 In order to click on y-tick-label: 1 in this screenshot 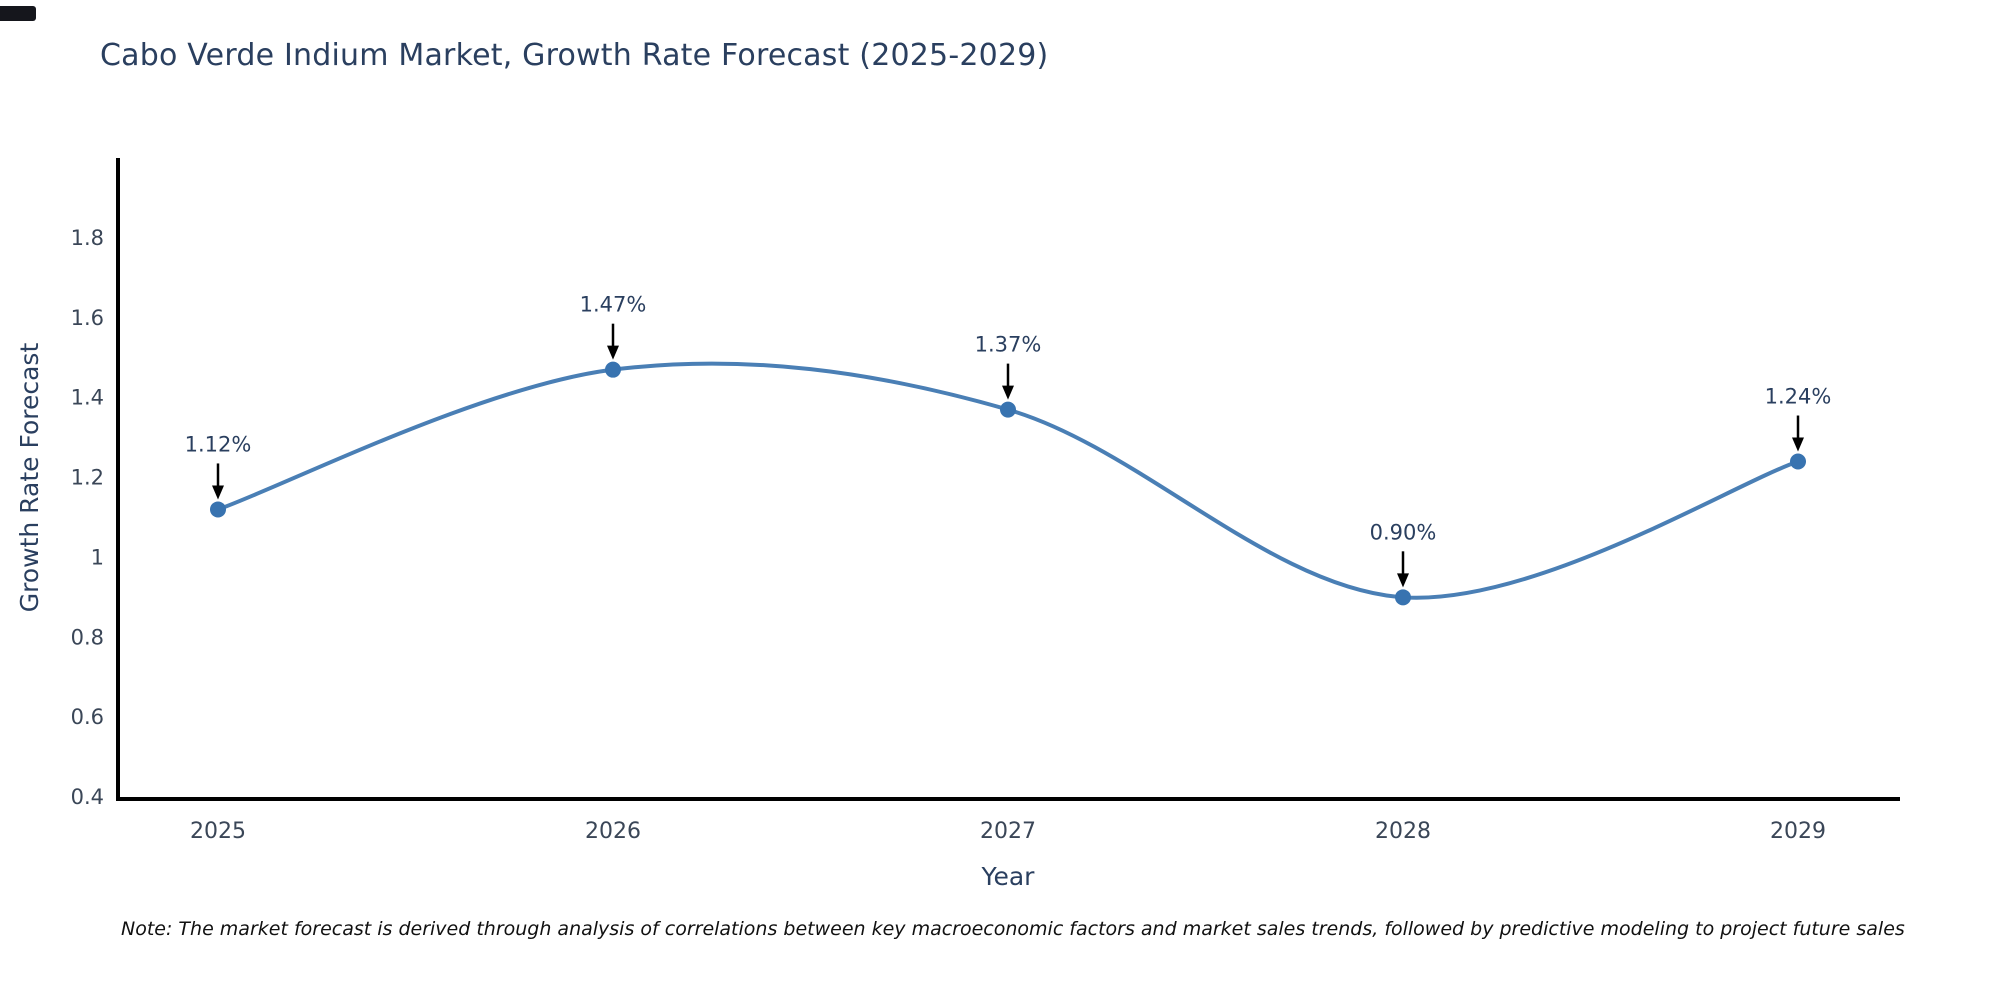, I will do `click(97, 557)`.